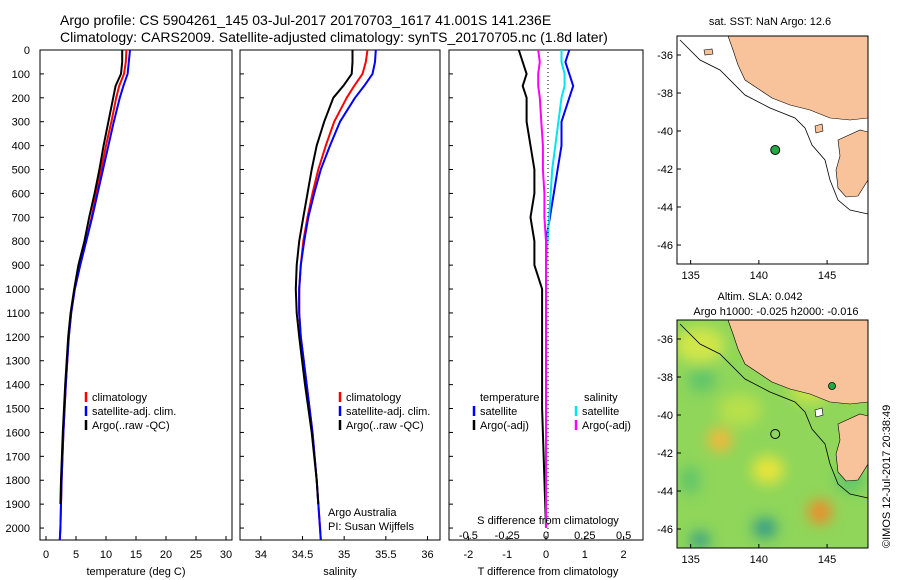 Image resolution: width=900 pixels, height=580 pixels. I want to click on series-line-salinity-argo-adj-, so click(542, 288).